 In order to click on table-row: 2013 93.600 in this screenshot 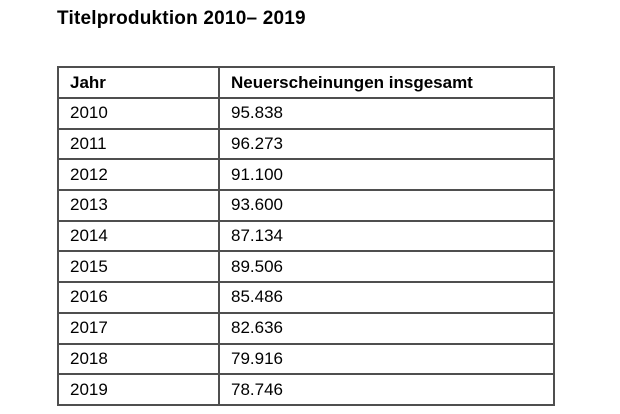, I will do `click(306, 205)`.